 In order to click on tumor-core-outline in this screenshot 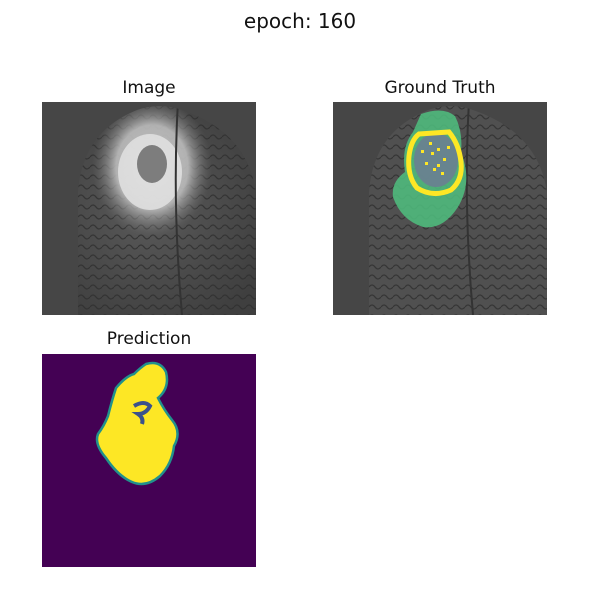, I will do `click(435, 162)`.